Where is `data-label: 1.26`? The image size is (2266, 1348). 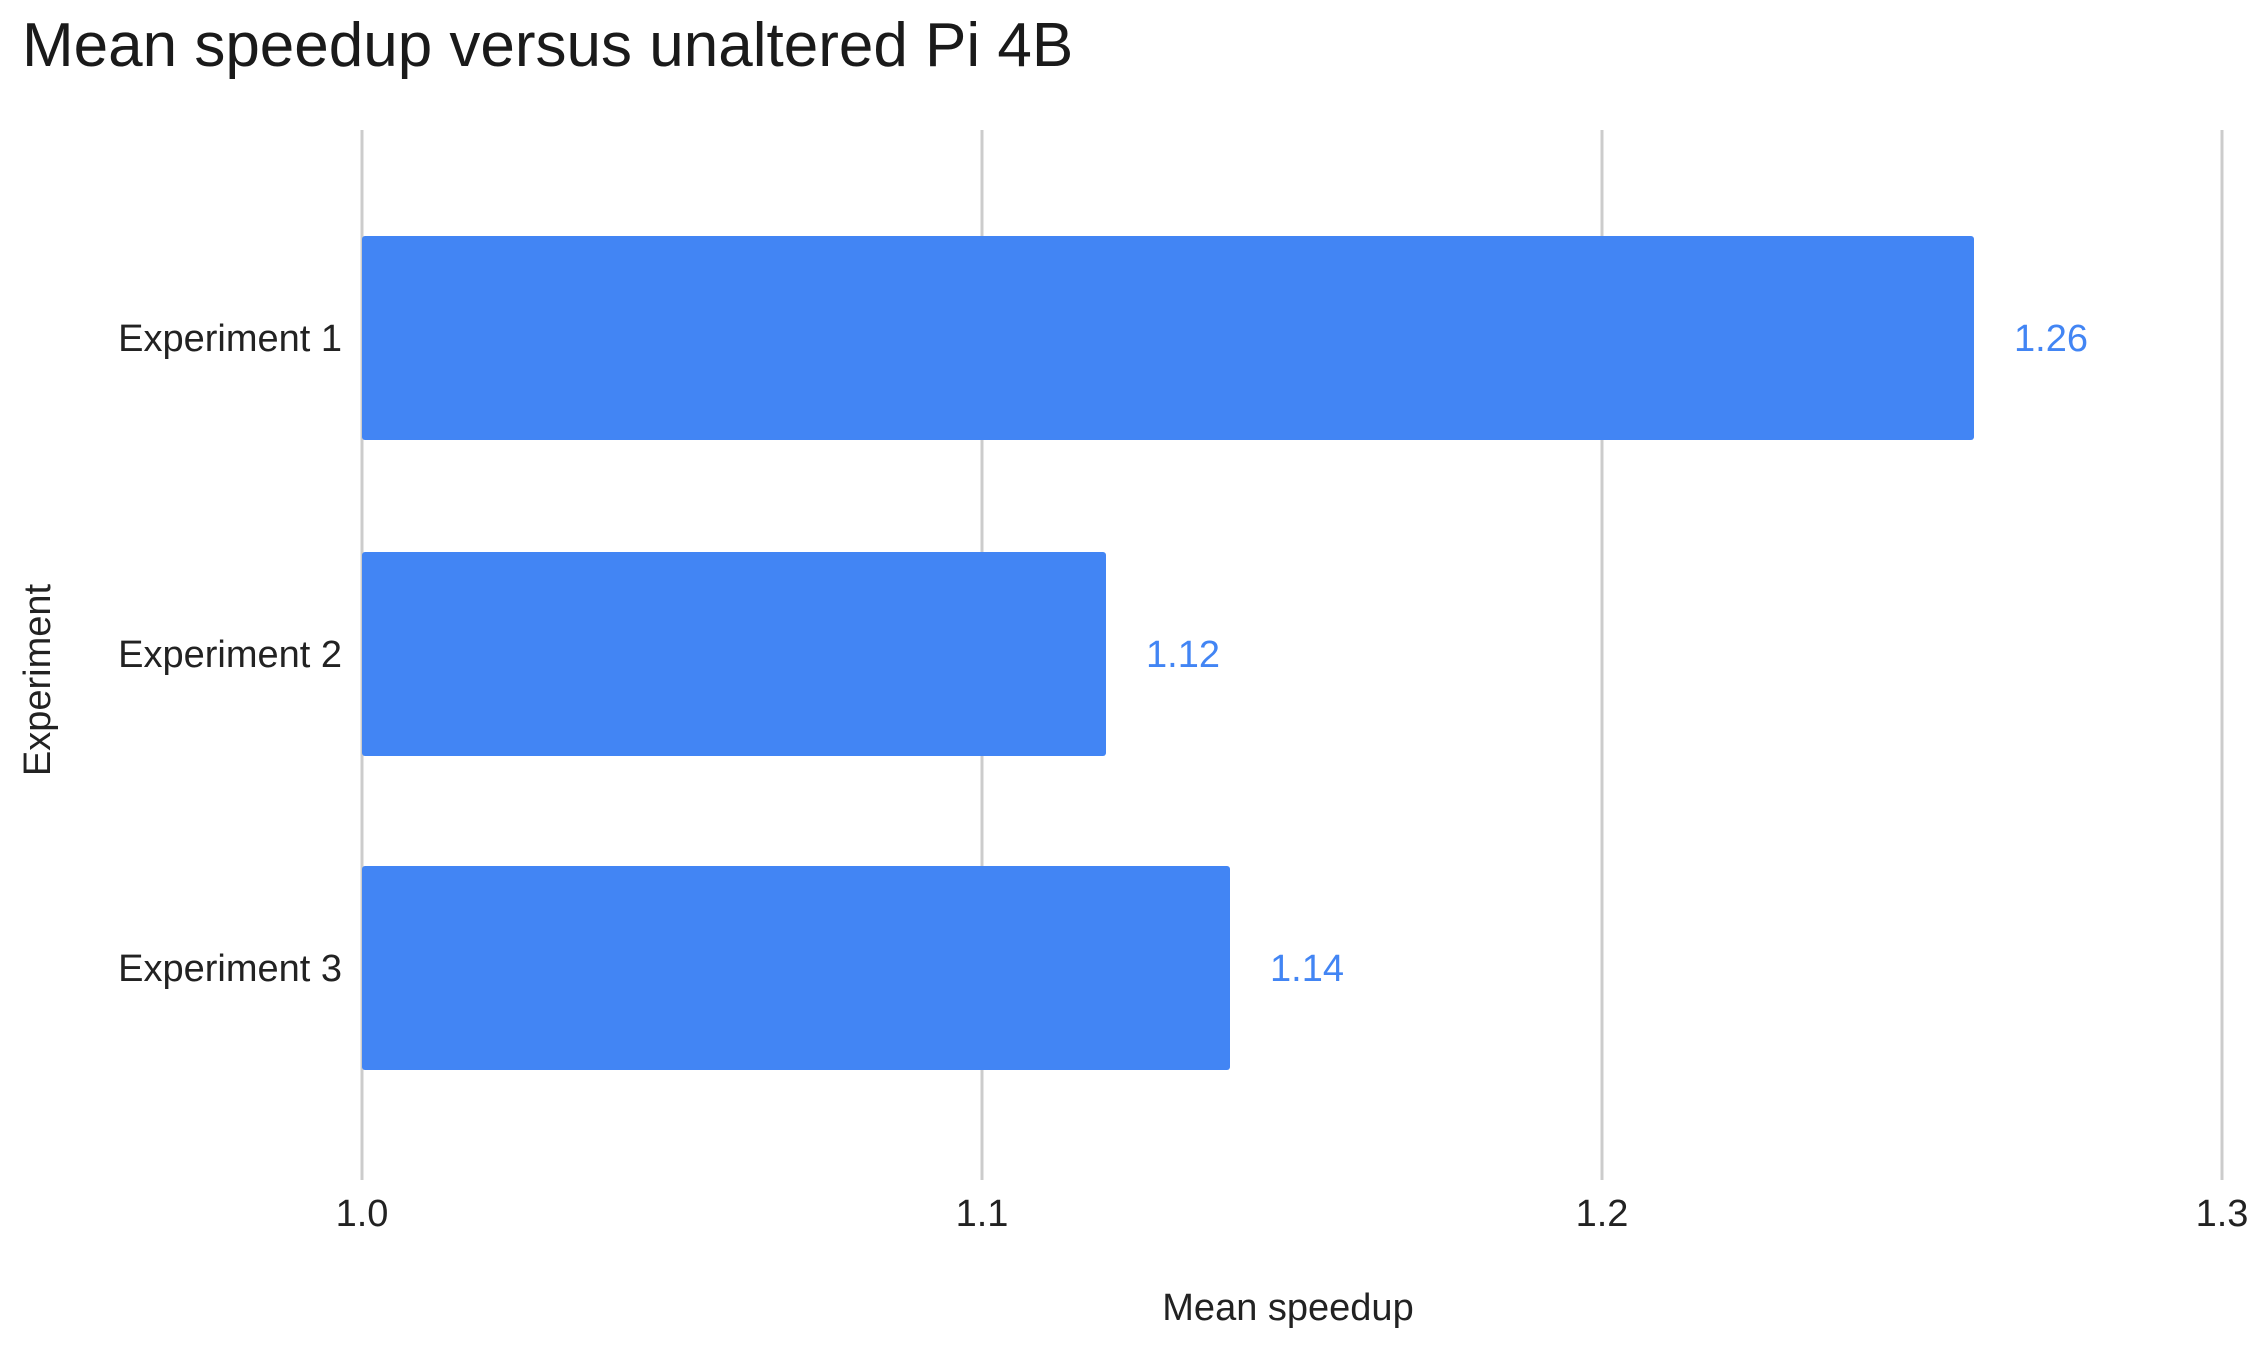 data-label: 1.26 is located at coordinates (2051, 339).